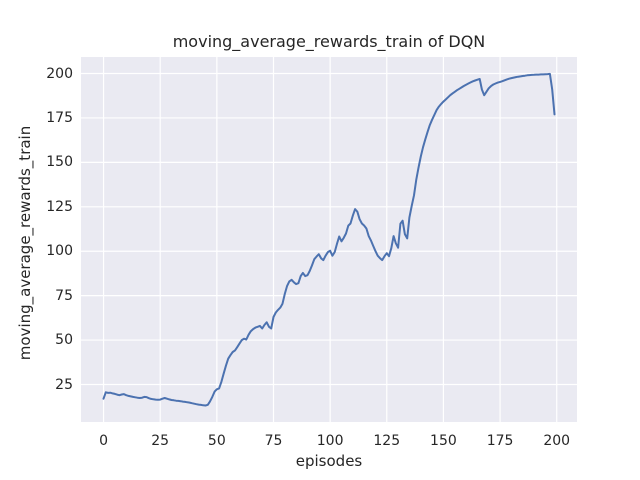 This screenshot has width=640, height=480. Describe the element at coordinates (329, 461) in the screenshot. I see `x-axis-label: episodes` at that location.